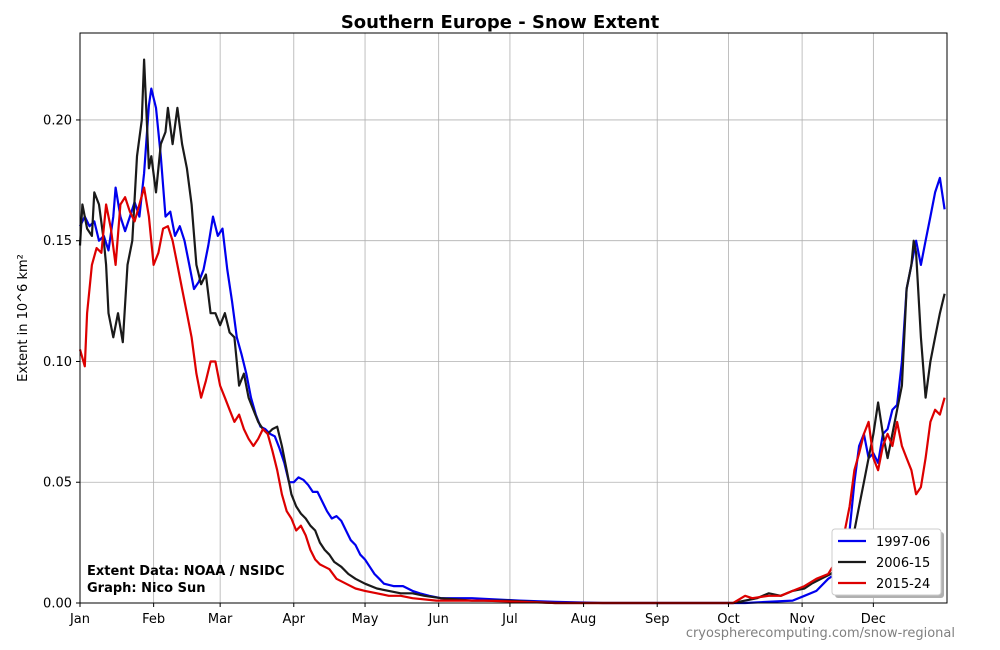 The width and height of the screenshot is (1000, 650). I want to click on y-tick-label: 0.15, so click(57, 241).